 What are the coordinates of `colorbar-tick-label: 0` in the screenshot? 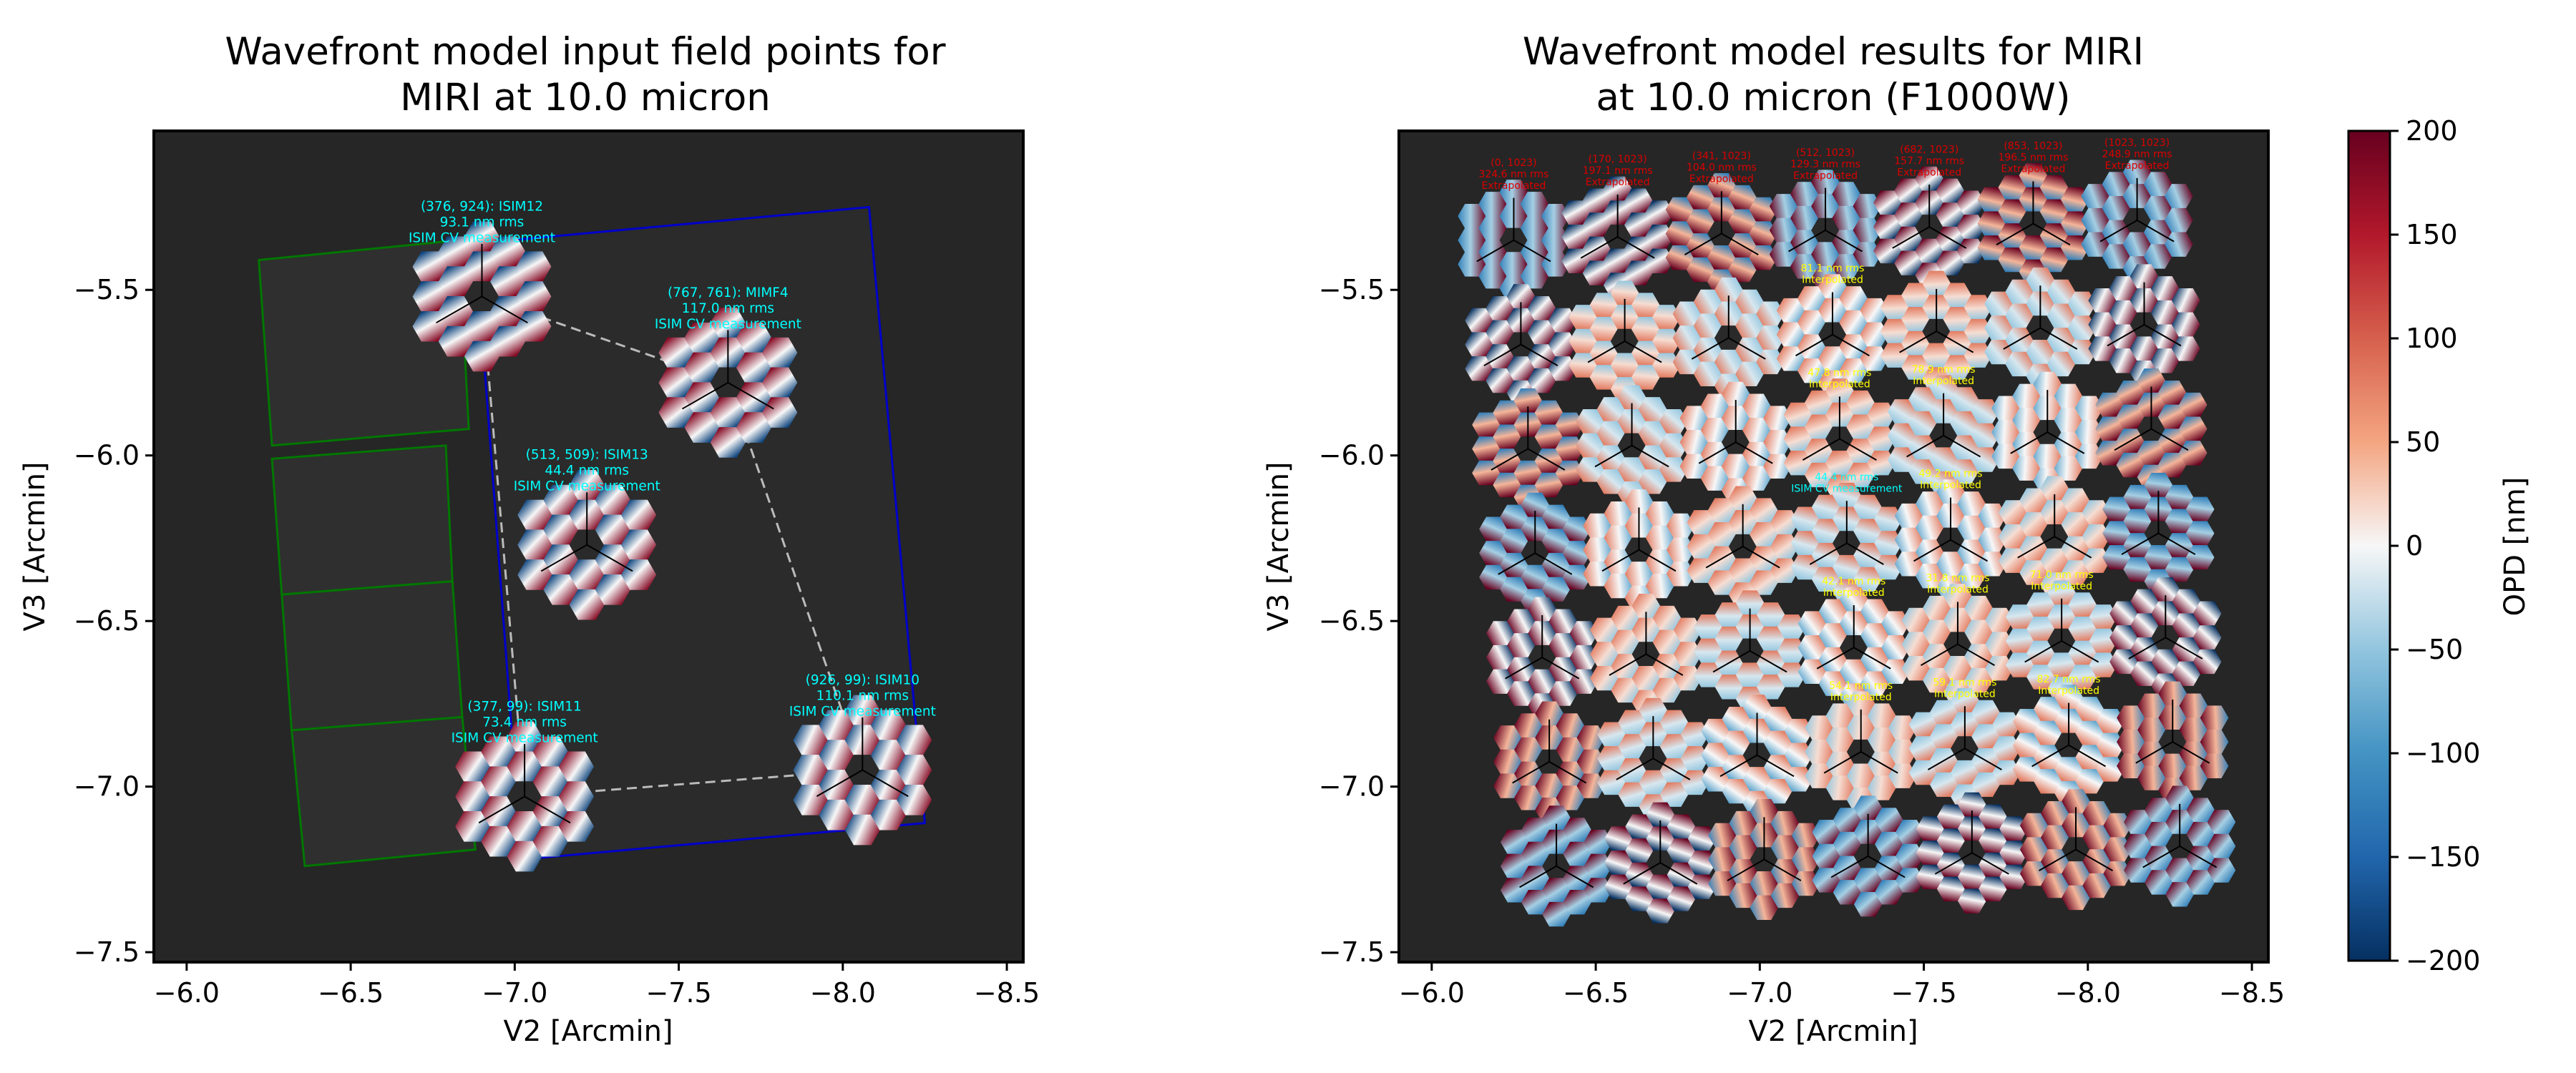 It's located at (2414, 546).